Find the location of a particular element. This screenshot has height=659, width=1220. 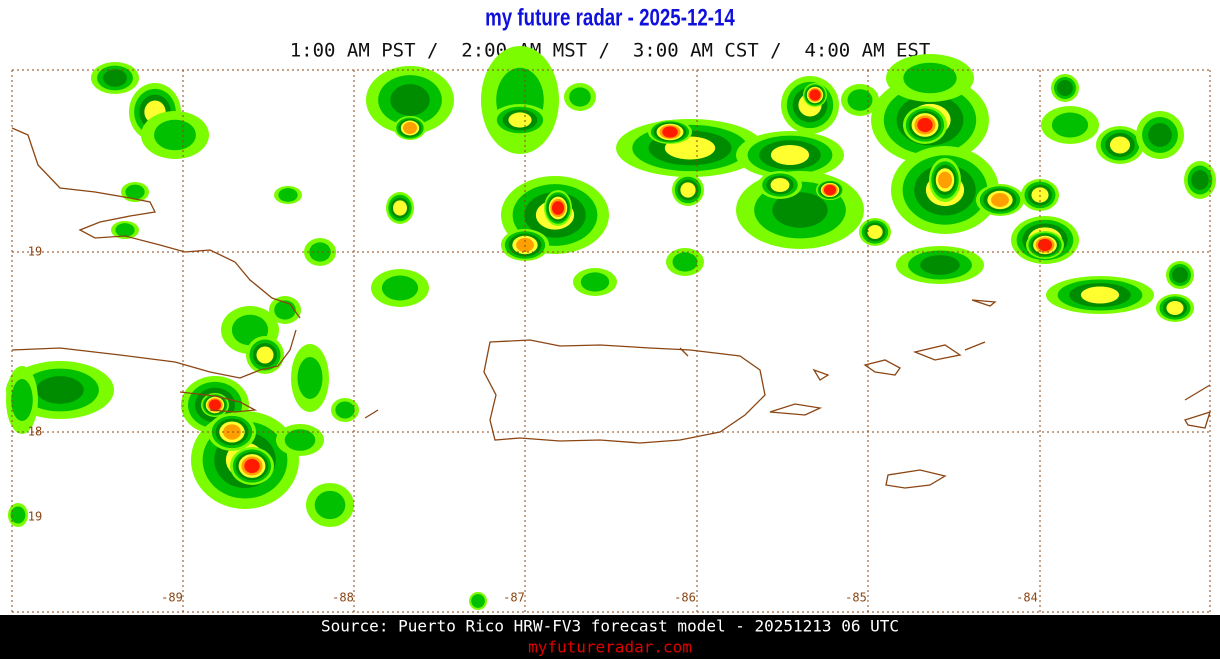

lon-label: -89 is located at coordinates (172, 598).